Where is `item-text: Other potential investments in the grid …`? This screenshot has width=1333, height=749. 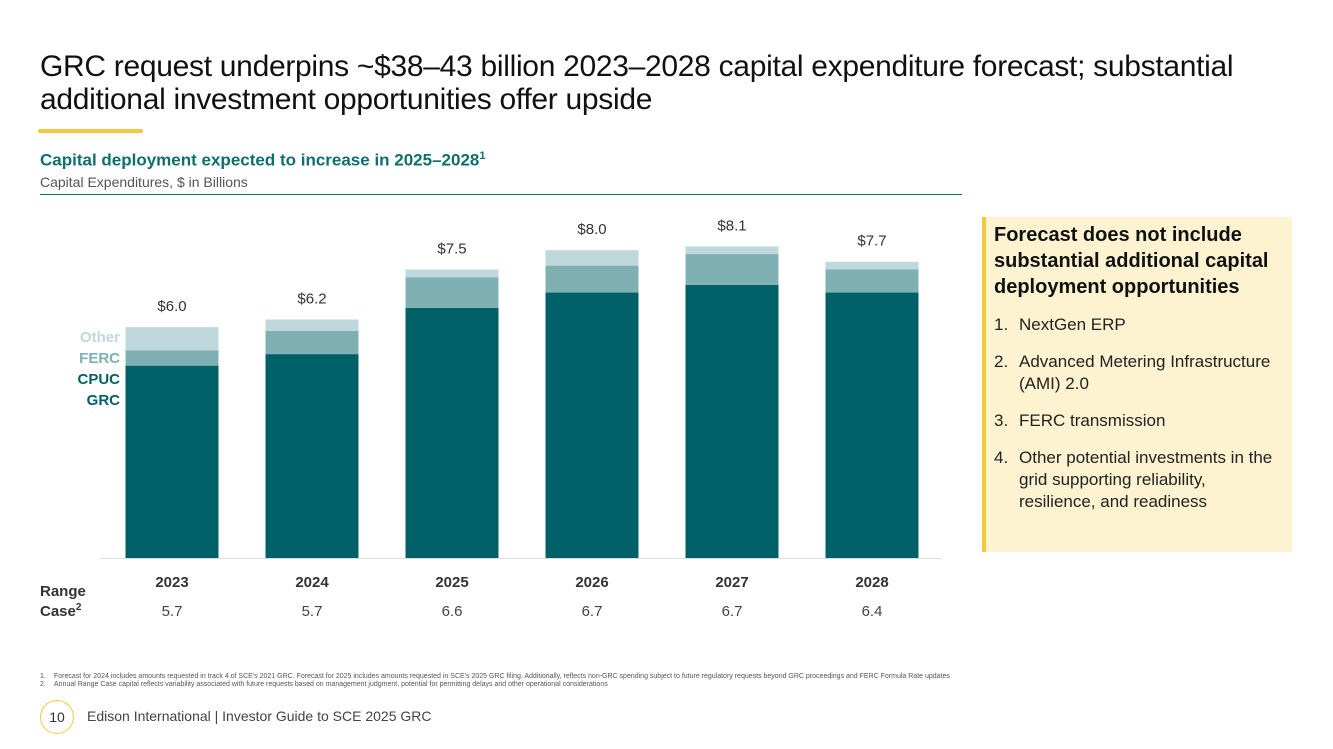 item-text: Other potential investments in the grid … is located at coordinates (1146, 479).